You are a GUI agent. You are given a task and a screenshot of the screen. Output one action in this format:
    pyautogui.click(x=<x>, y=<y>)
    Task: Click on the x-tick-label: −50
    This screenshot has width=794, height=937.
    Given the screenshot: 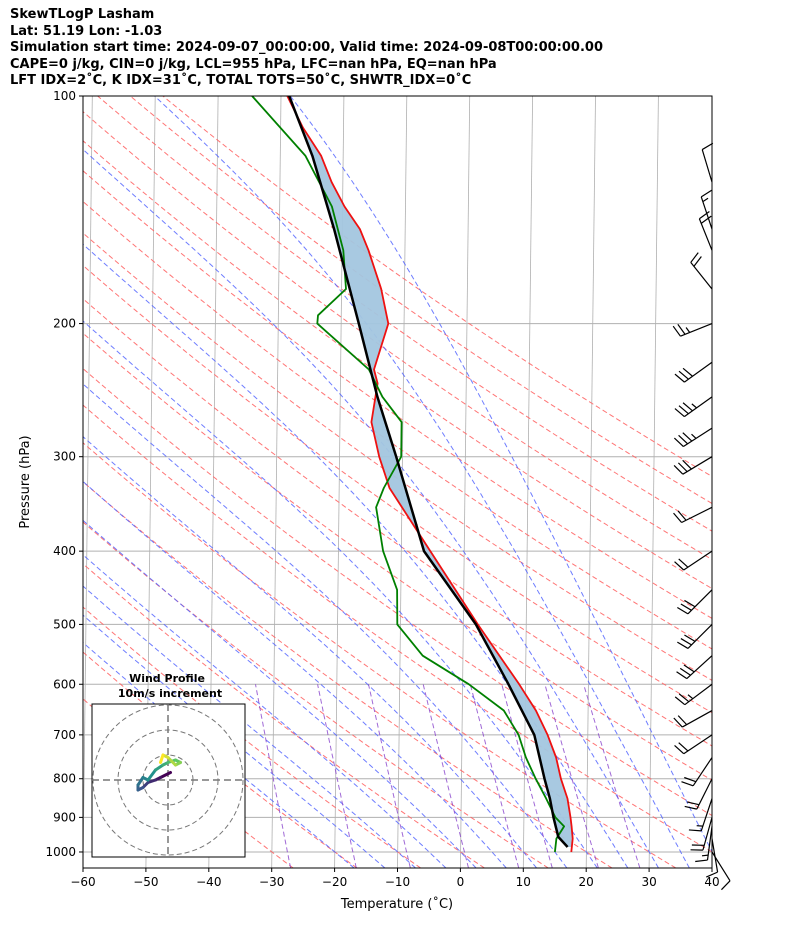 What is the action you would take?
    pyautogui.click(x=145, y=882)
    